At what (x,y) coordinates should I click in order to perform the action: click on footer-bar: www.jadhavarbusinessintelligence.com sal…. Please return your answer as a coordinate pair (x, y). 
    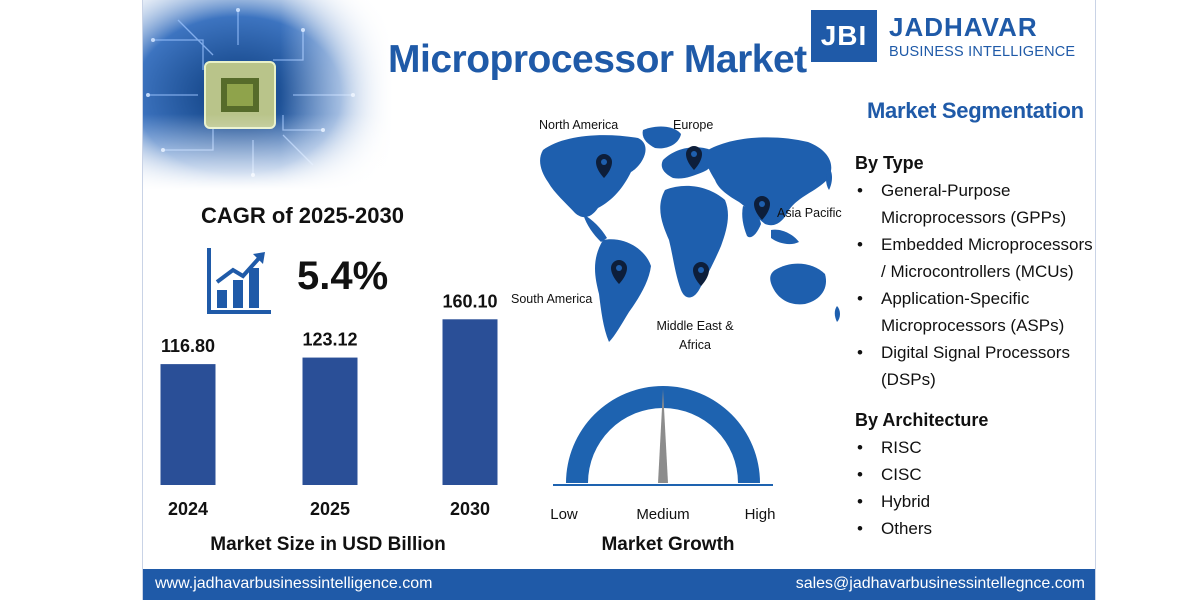
    Looking at the image, I should click on (619, 584).